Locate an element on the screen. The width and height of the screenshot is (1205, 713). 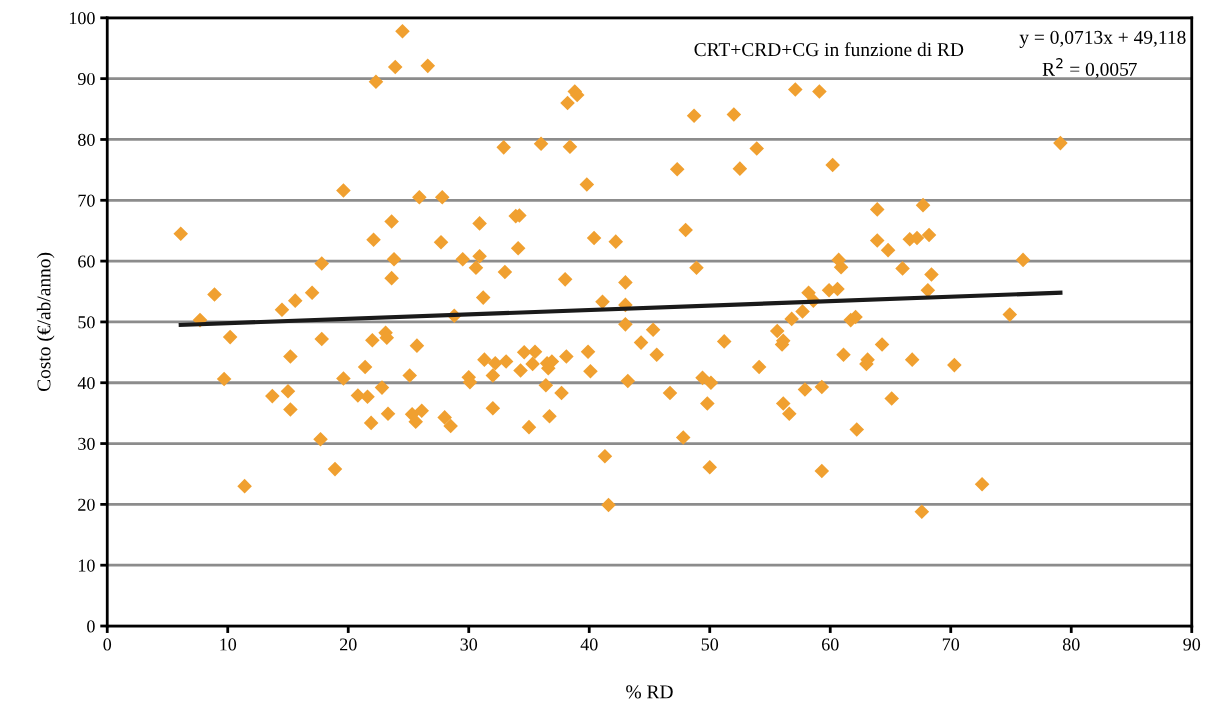
annotation: R$^{2}$ = 0,0057 is located at coordinates (1089, 68).